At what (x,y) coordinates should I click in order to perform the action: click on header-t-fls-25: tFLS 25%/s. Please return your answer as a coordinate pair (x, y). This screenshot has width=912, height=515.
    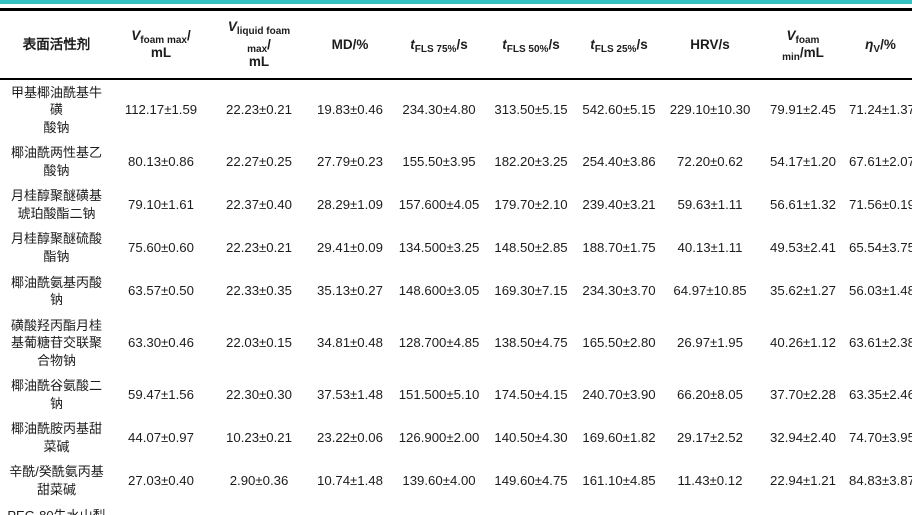
    Looking at the image, I should click on (619, 44).